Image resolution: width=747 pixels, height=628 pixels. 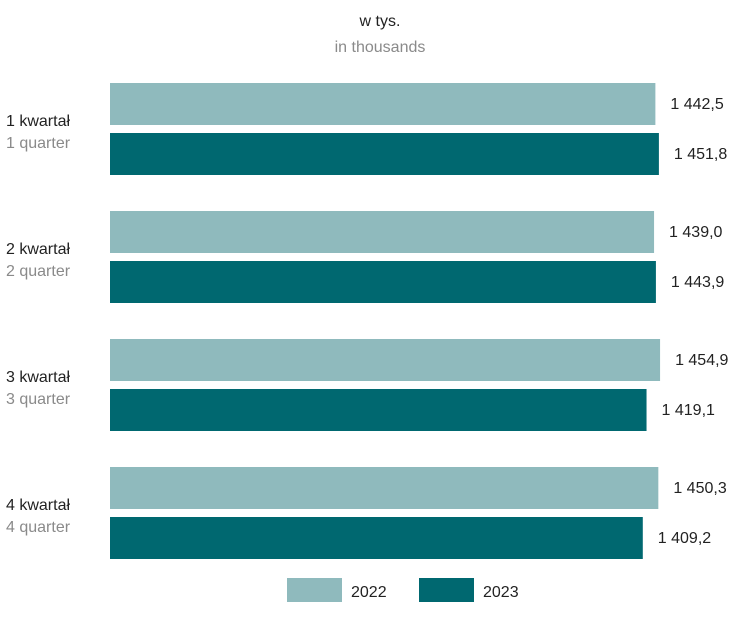 I want to click on unit-label: w tys., so click(x=380, y=21).